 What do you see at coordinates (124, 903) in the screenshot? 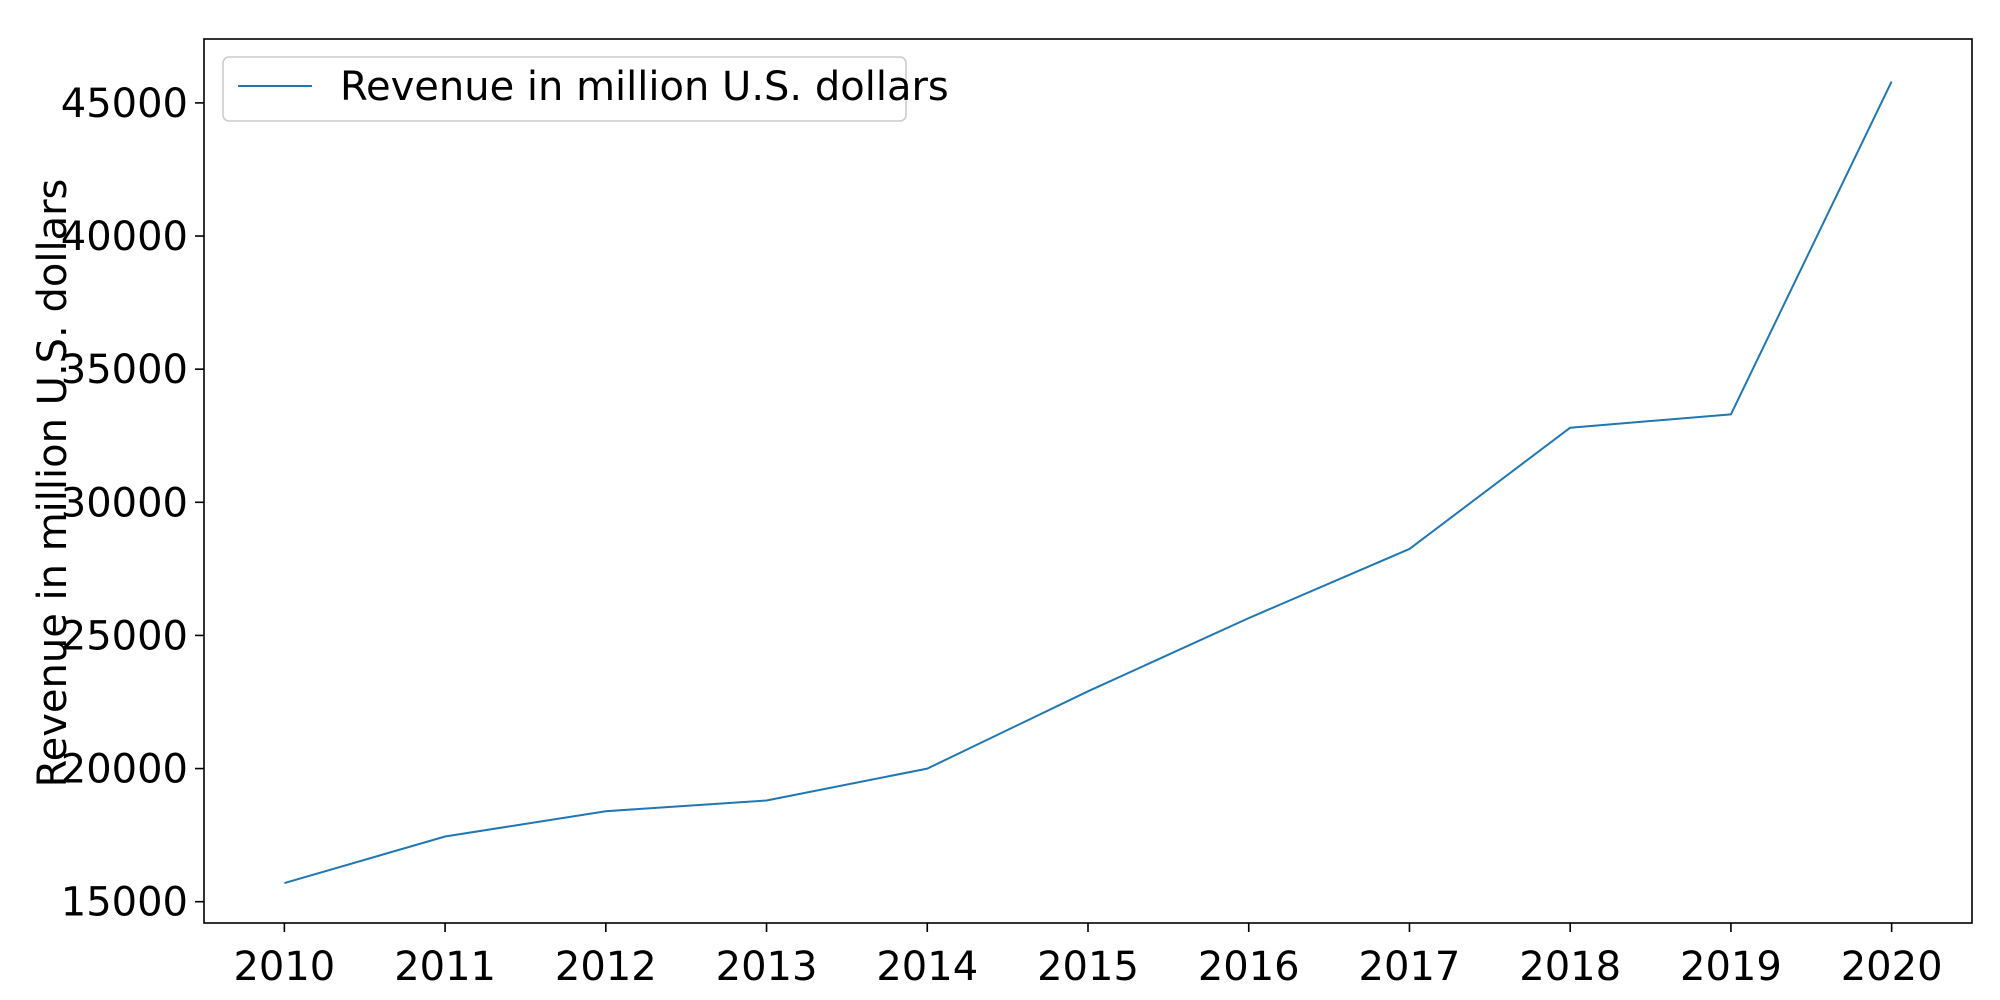
I see `y-tick-label: 15000` at bounding box center [124, 903].